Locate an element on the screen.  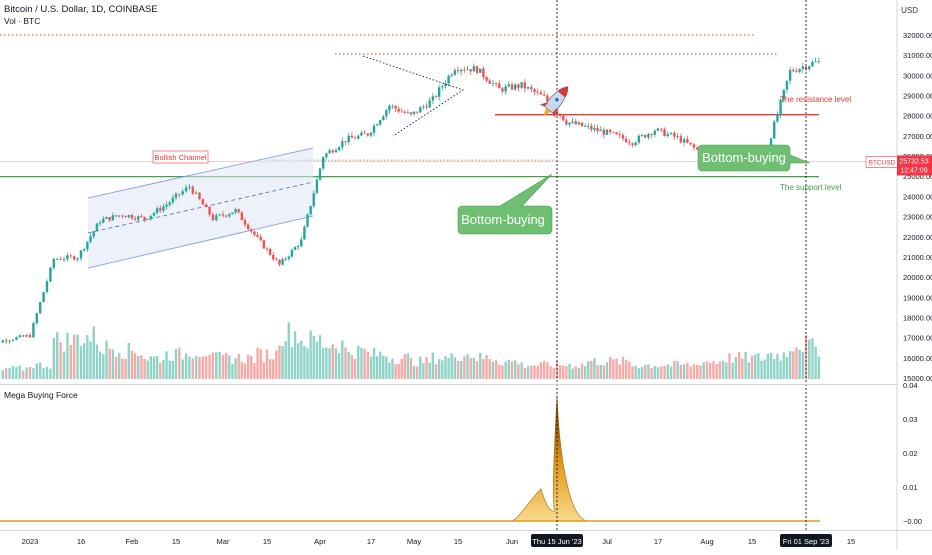
price-tick-label: 19000.00 is located at coordinates (917, 297).